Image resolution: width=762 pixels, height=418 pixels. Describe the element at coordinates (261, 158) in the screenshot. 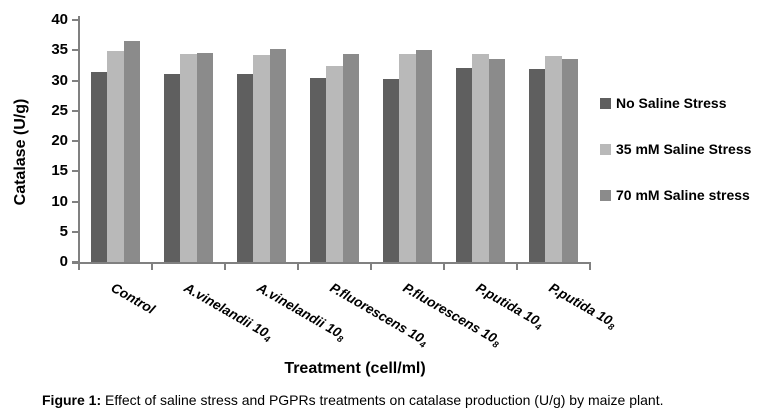

I see `bar-series2-cat3` at that location.